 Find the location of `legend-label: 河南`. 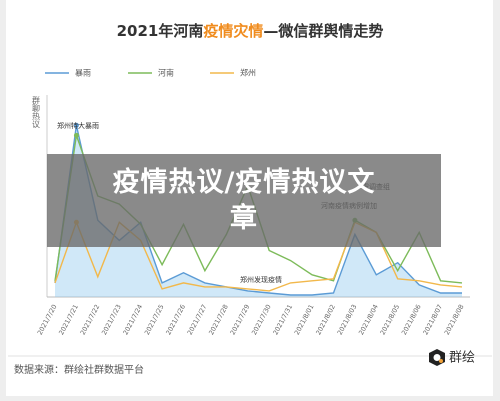

legend-label: 河南 is located at coordinates (166, 73).